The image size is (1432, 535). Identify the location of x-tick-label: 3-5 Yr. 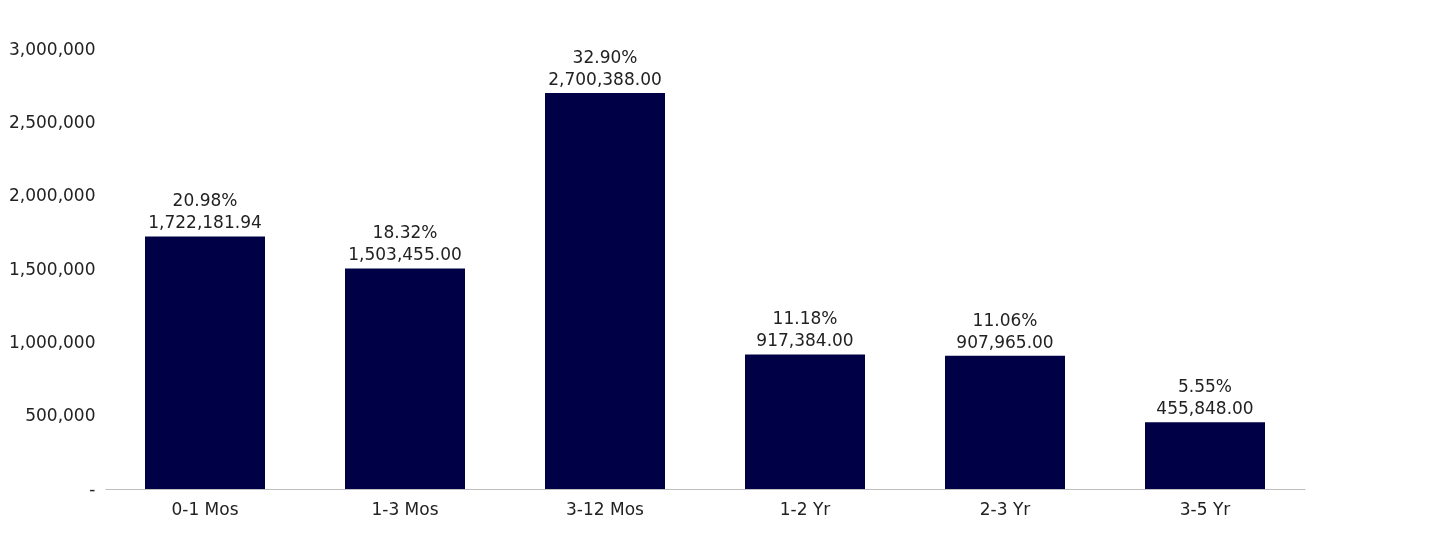
(1205, 508).